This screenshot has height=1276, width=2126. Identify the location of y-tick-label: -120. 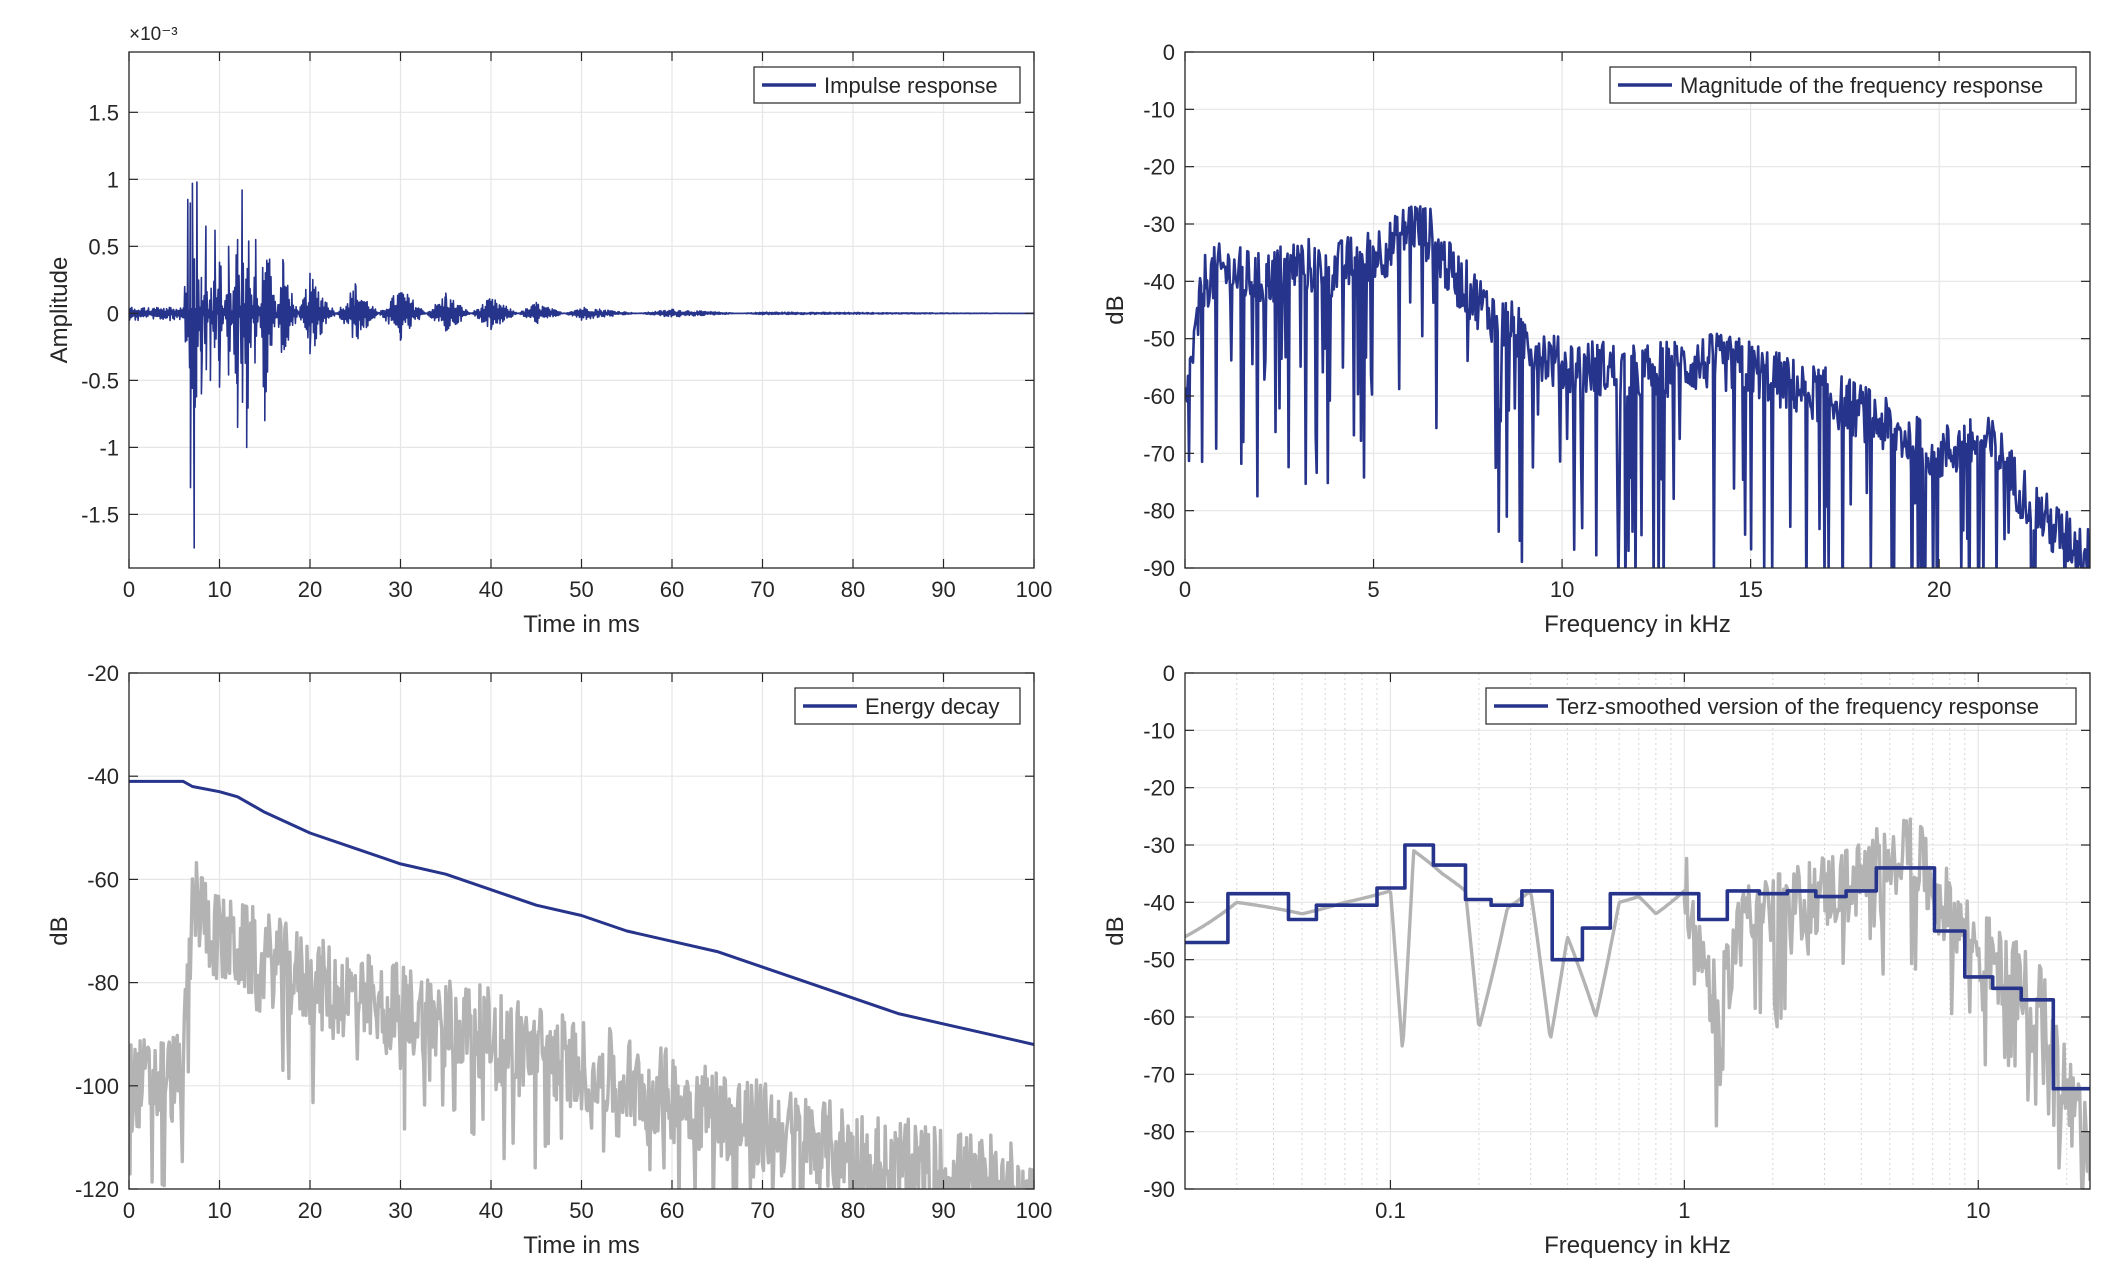
(97, 1189).